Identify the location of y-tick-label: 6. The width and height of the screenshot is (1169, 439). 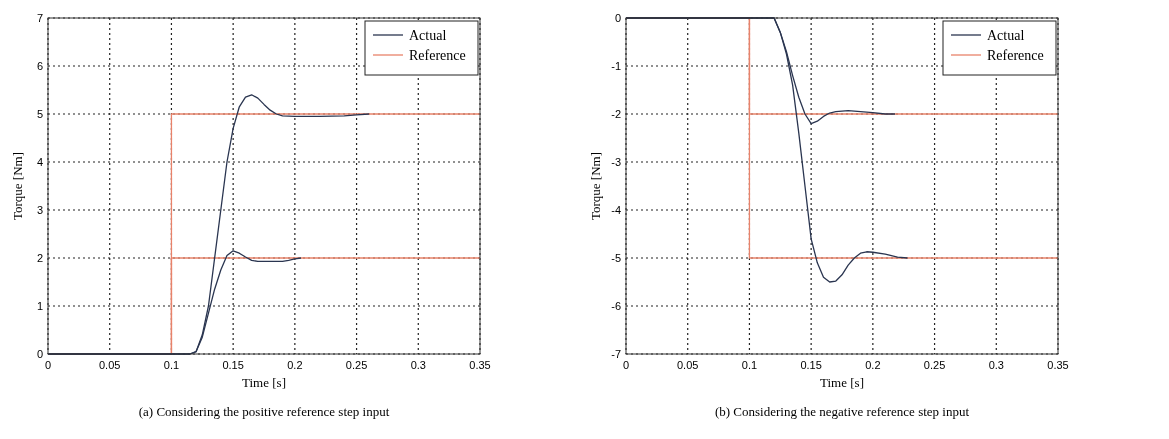
(39, 66).